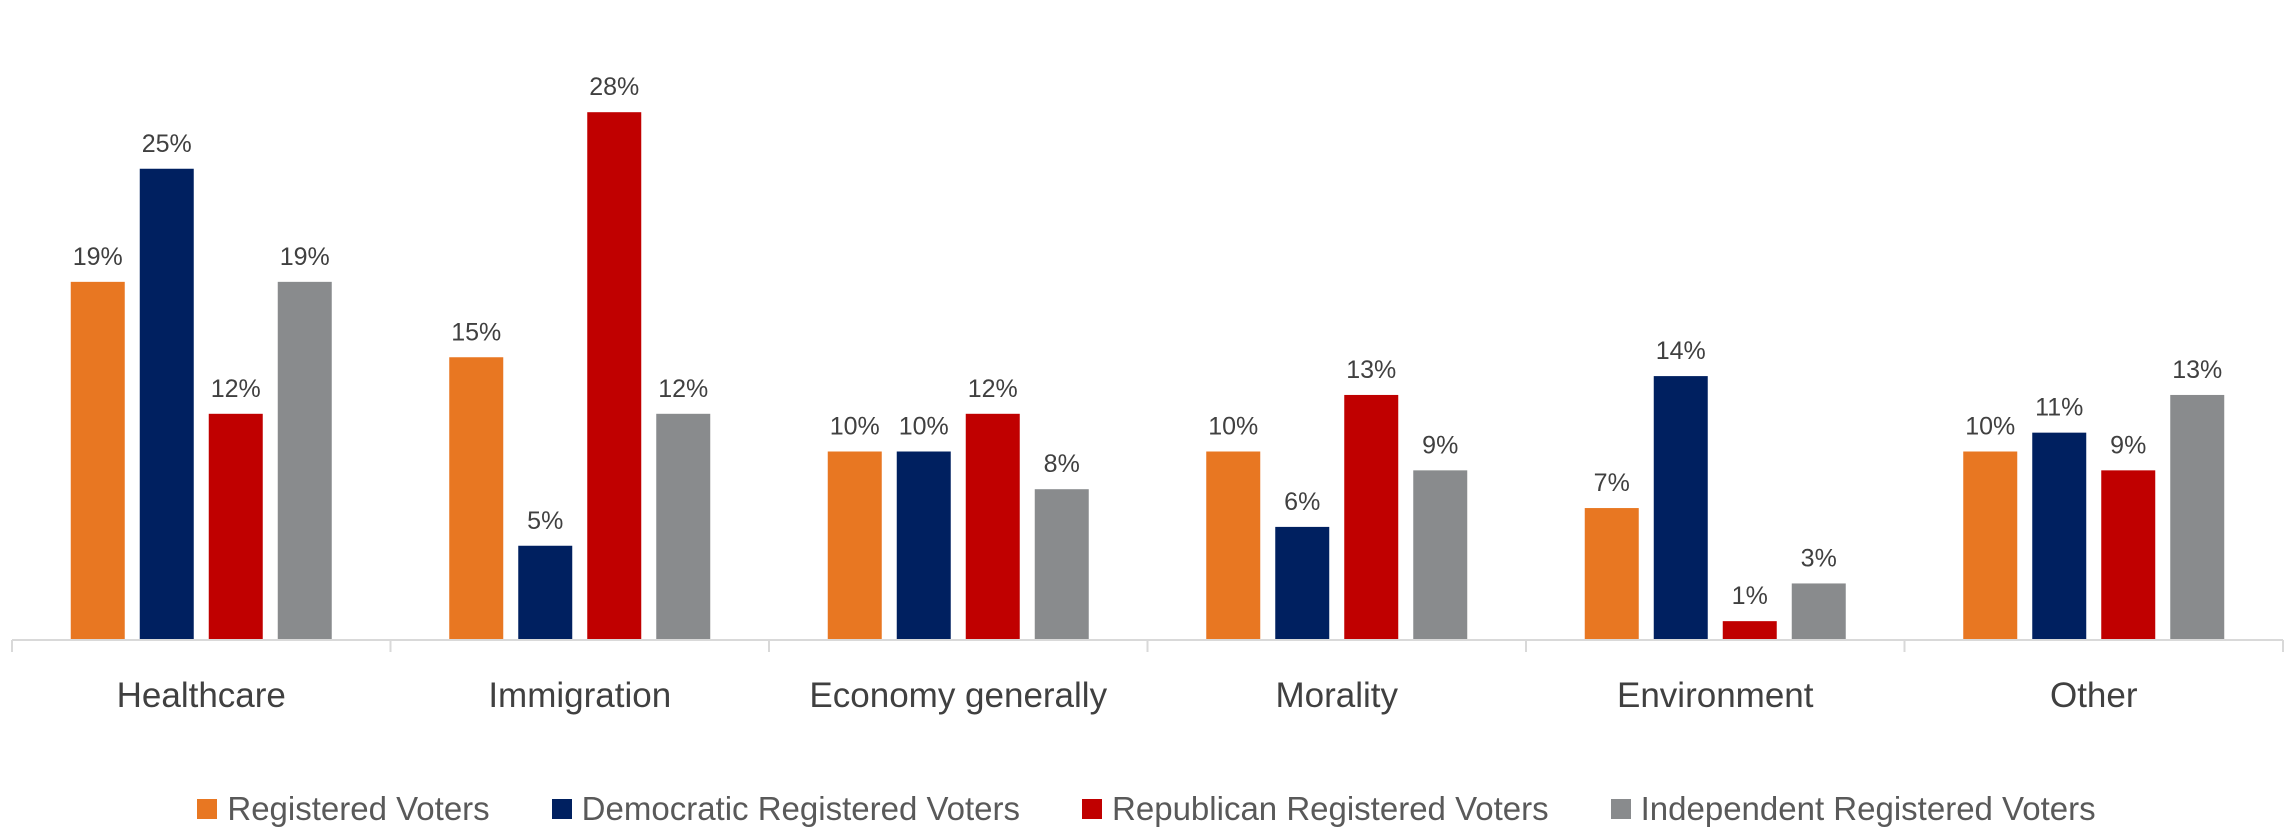  What do you see at coordinates (579, 695) in the screenshot?
I see `category-label: Immigration` at bounding box center [579, 695].